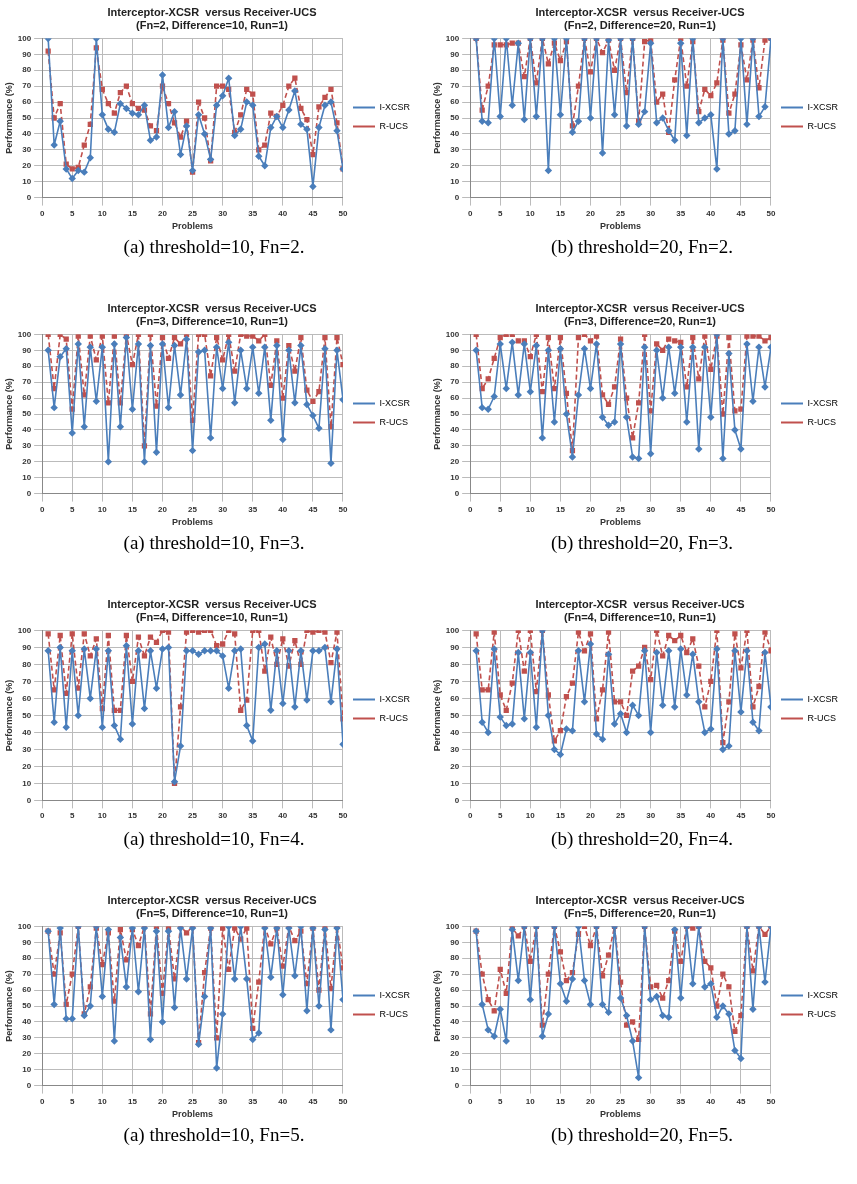 This screenshot has height=1184, width=857. What do you see at coordinates (642, 247) in the screenshot?
I see `text: (b) threshold=20, Fn=2.` at bounding box center [642, 247].